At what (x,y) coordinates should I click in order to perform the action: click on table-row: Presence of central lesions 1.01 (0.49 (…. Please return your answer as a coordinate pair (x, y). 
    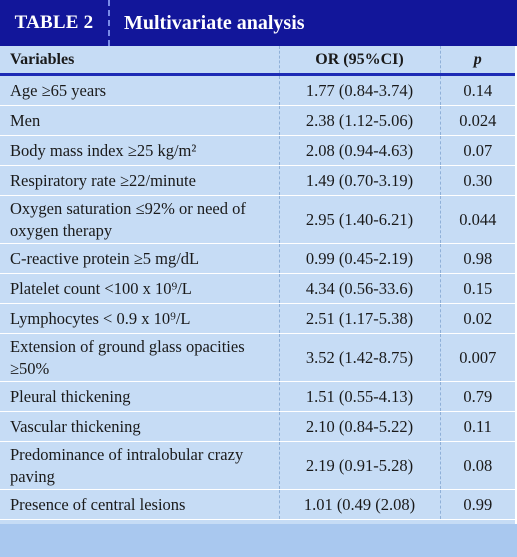
    Looking at the image, I should click on (257, 504).